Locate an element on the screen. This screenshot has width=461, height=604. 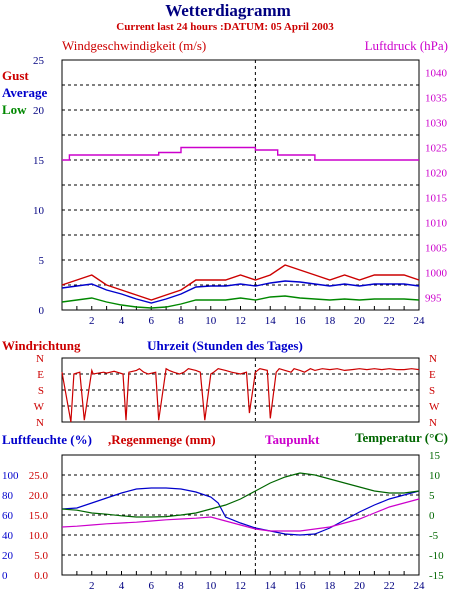
panel3-right-tick-label: -15 is located at coordinates (436, 576).